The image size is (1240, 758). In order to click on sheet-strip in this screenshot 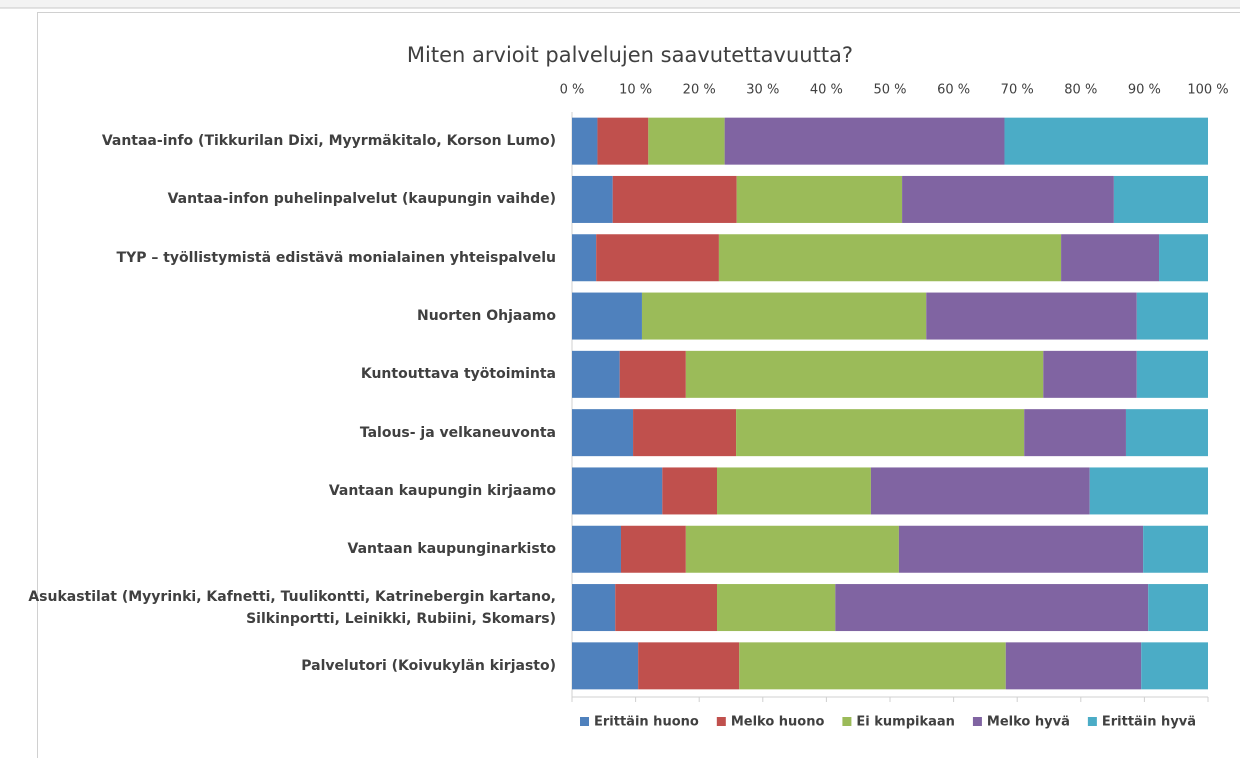, I will do `click(620, 4)`.